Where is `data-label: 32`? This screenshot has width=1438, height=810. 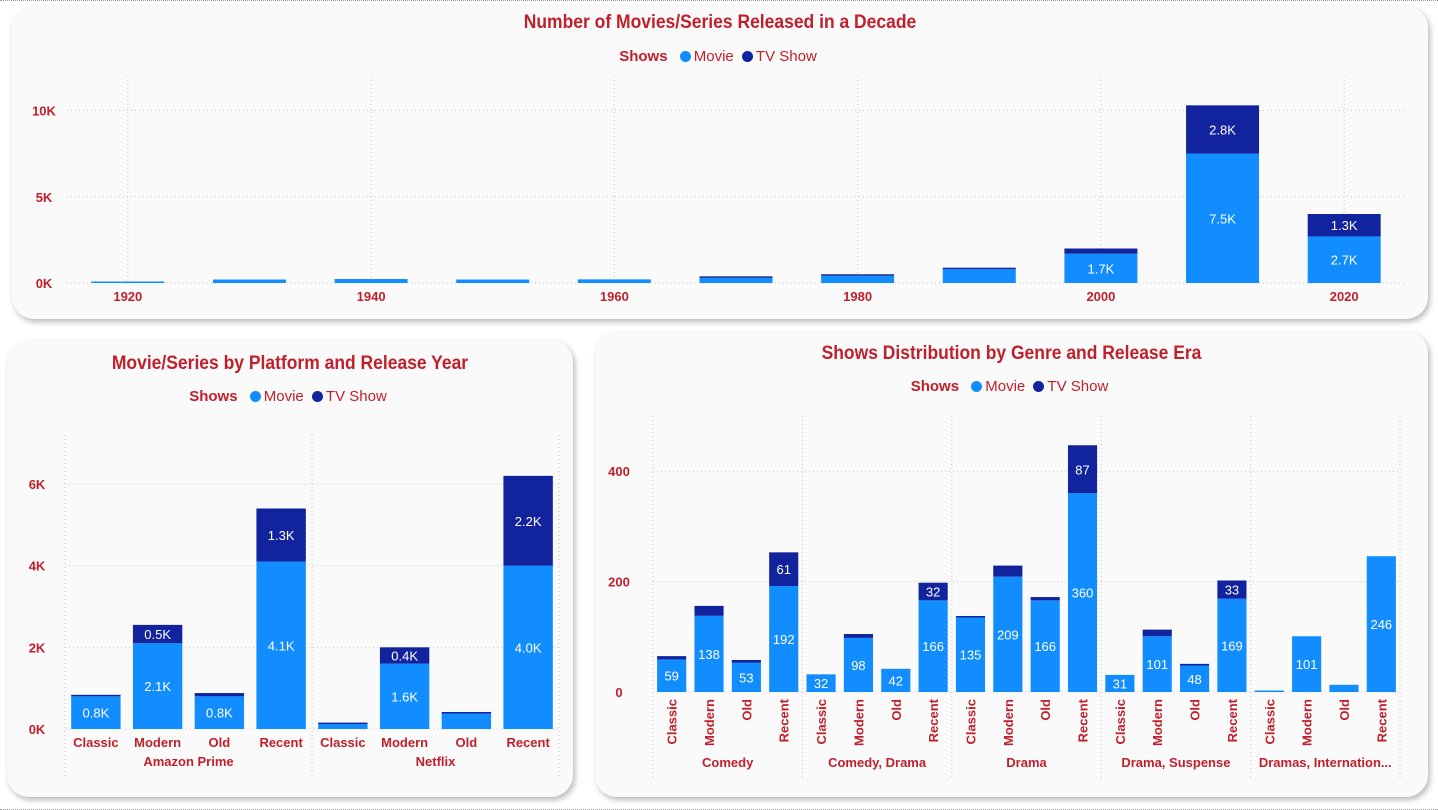 data-label: 32 is located at coordinates (933, 592).